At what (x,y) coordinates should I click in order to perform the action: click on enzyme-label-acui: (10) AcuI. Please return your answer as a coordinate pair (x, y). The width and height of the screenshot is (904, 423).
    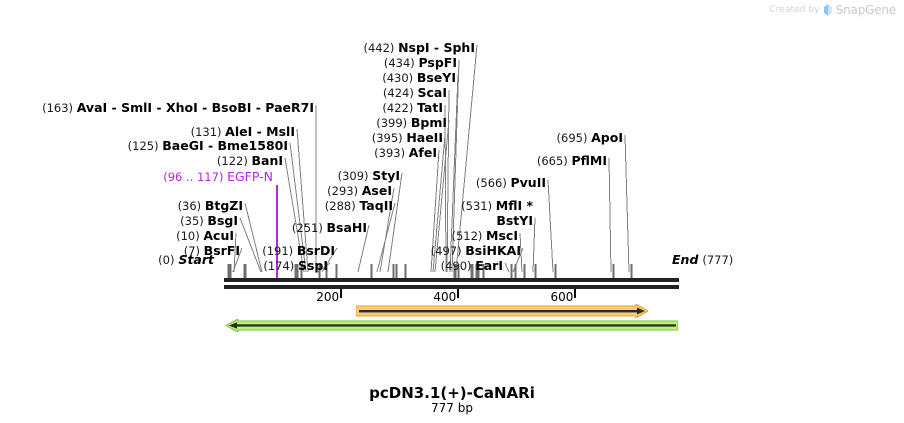
    Looking at the image, I should click on (205, 236).